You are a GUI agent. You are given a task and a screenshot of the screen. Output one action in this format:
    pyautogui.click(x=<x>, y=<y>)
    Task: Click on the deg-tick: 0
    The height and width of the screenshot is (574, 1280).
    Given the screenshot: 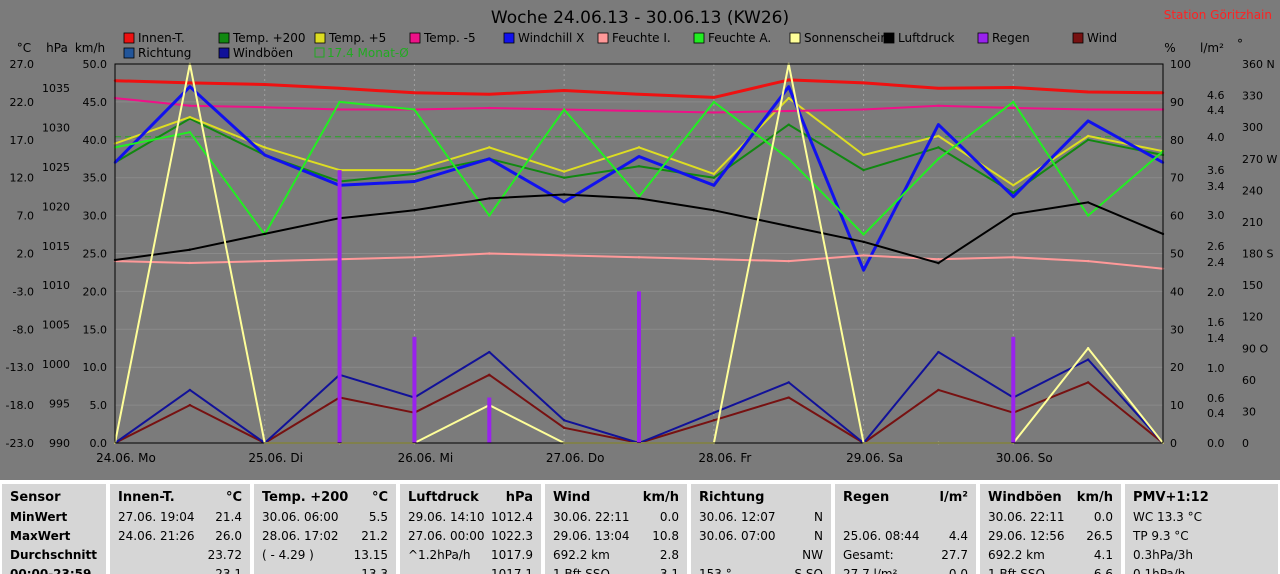 What is the action you would take?
    pyautogui.click(x=1245, y=443)
    